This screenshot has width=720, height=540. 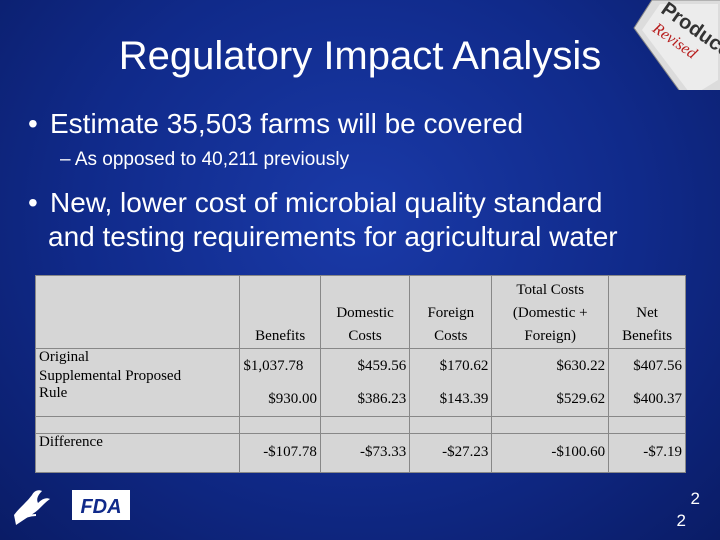 What do you see at coordinates (360, 424) in the screenshot?
I see `table-spacer-row` at bounding box center [360, 424].